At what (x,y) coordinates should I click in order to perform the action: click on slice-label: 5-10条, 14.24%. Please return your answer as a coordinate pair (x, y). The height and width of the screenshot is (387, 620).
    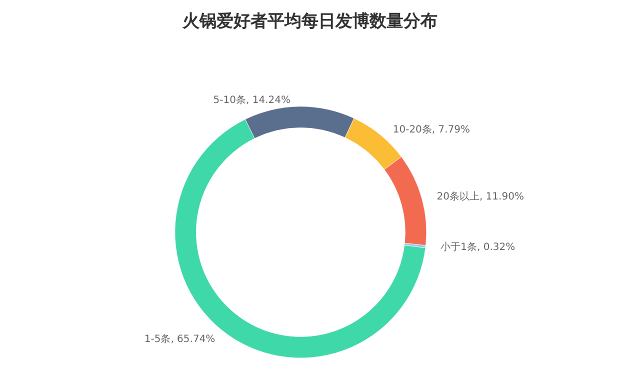
    Looking at the image, I should click on (251, 100).